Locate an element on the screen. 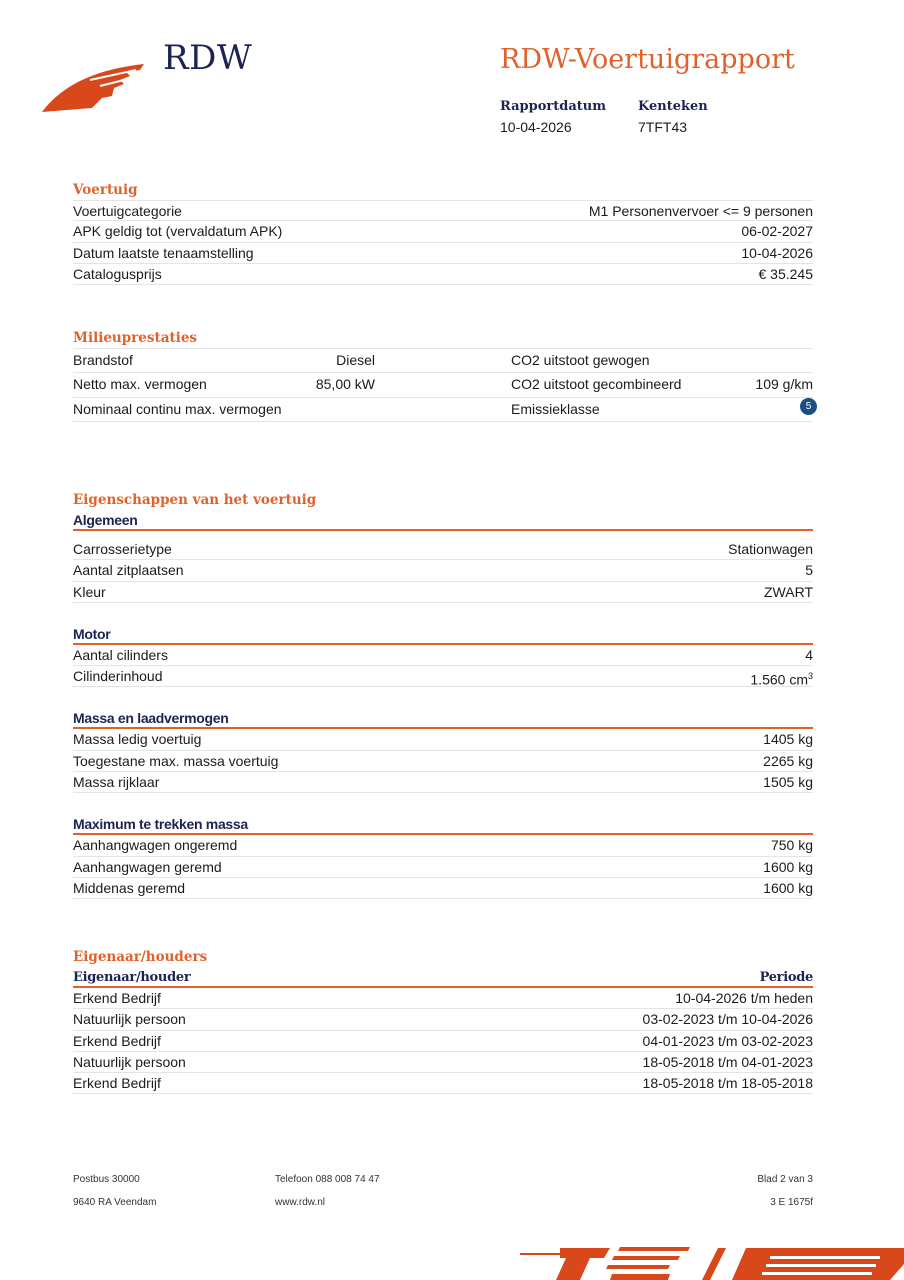  row-value-text: 1600 kg is located at coordinates (788, 887).